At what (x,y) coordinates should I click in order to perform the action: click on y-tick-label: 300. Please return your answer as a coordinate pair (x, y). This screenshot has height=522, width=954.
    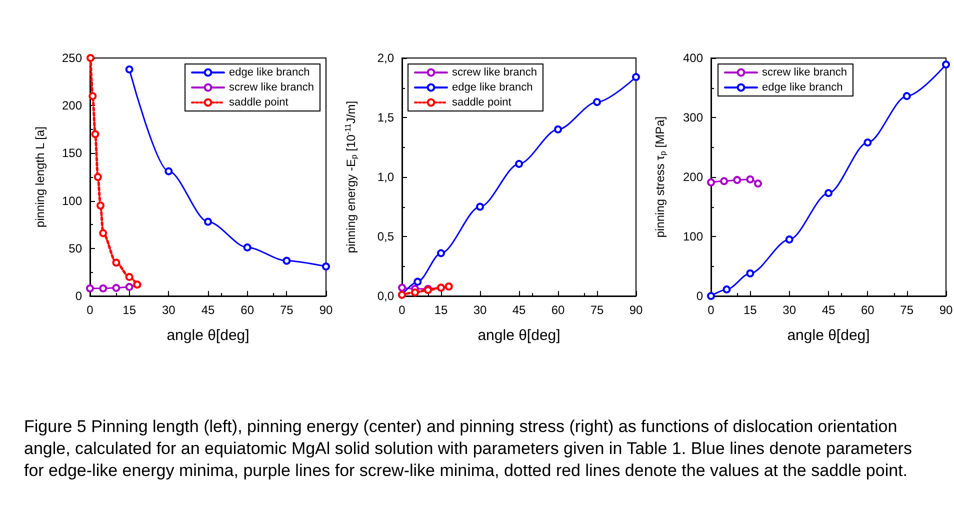
    Looking at the image, I should click on (693, 117).